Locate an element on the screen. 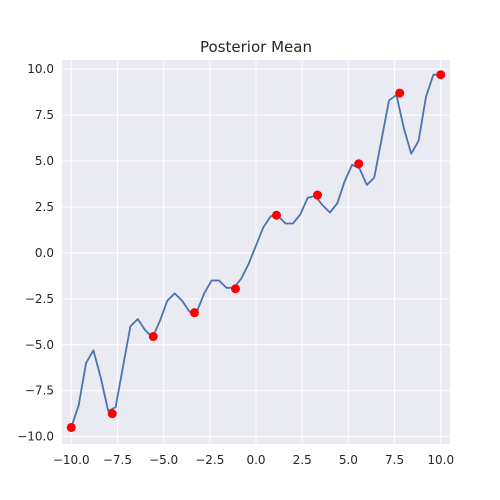  y-tick-label: 2.5 is located at coordinates (44, 207).